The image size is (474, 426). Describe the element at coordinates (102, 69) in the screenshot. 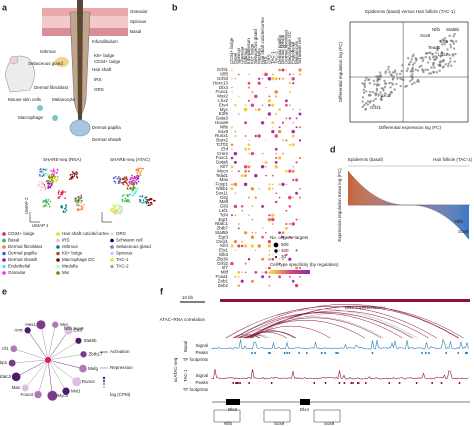

I see `tissue-label: Hair shaft` at that location.